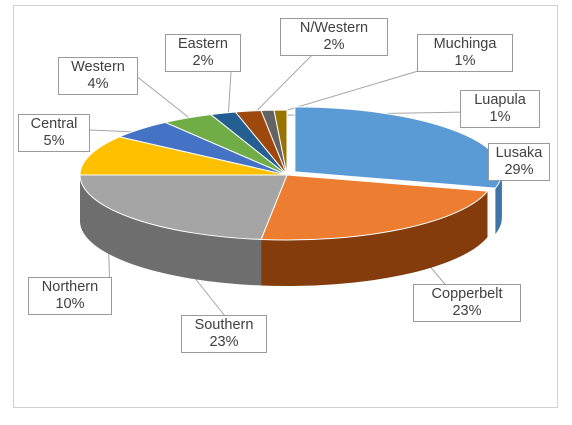 The height and width of the screenshot is (425, 572). I want to click on label-central: Central 5%, so click(54, 133).